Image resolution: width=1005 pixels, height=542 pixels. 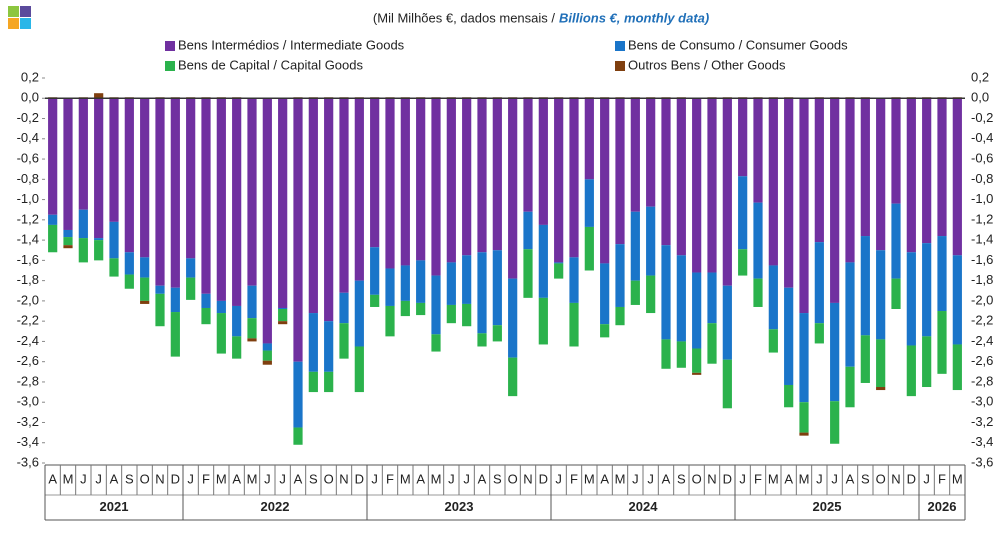 I want to click on y-tick-label: -0,8, so click(x=28, y=178).